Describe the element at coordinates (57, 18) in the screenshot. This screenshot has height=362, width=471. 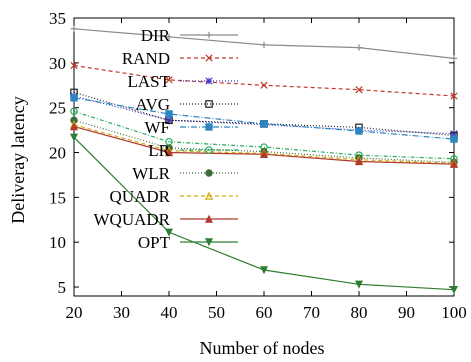
I see `y-tick-label: 35` at that location.